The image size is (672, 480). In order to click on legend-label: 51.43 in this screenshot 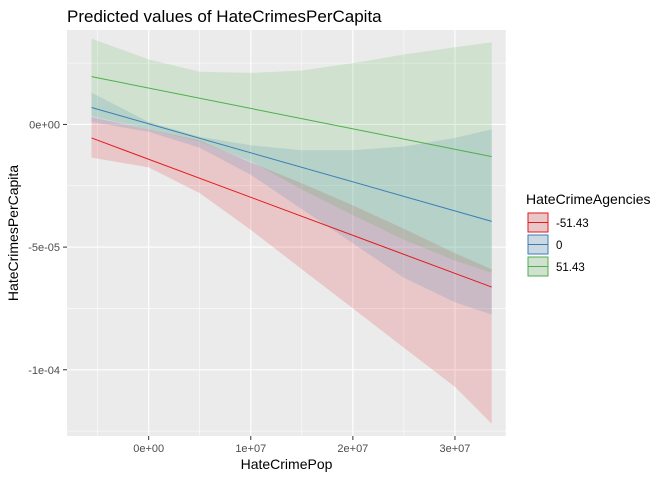, I will do `click(570, 268)`.